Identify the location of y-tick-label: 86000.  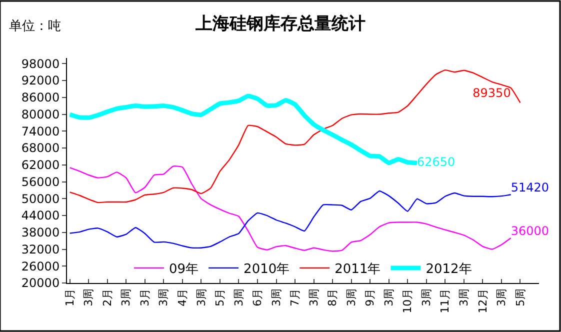
(40, 97).